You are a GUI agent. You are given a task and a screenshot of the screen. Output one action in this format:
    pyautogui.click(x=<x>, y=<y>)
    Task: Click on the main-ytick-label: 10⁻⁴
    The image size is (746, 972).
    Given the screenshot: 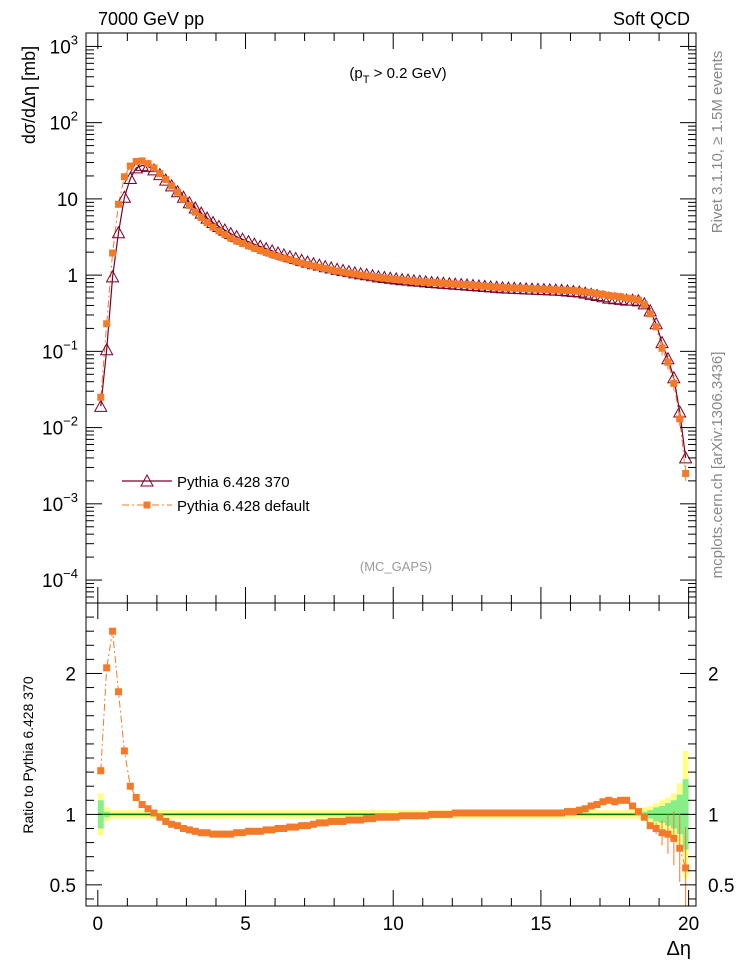 What is the action you would take?
    pyautogui.click(x=60, y=579)
    